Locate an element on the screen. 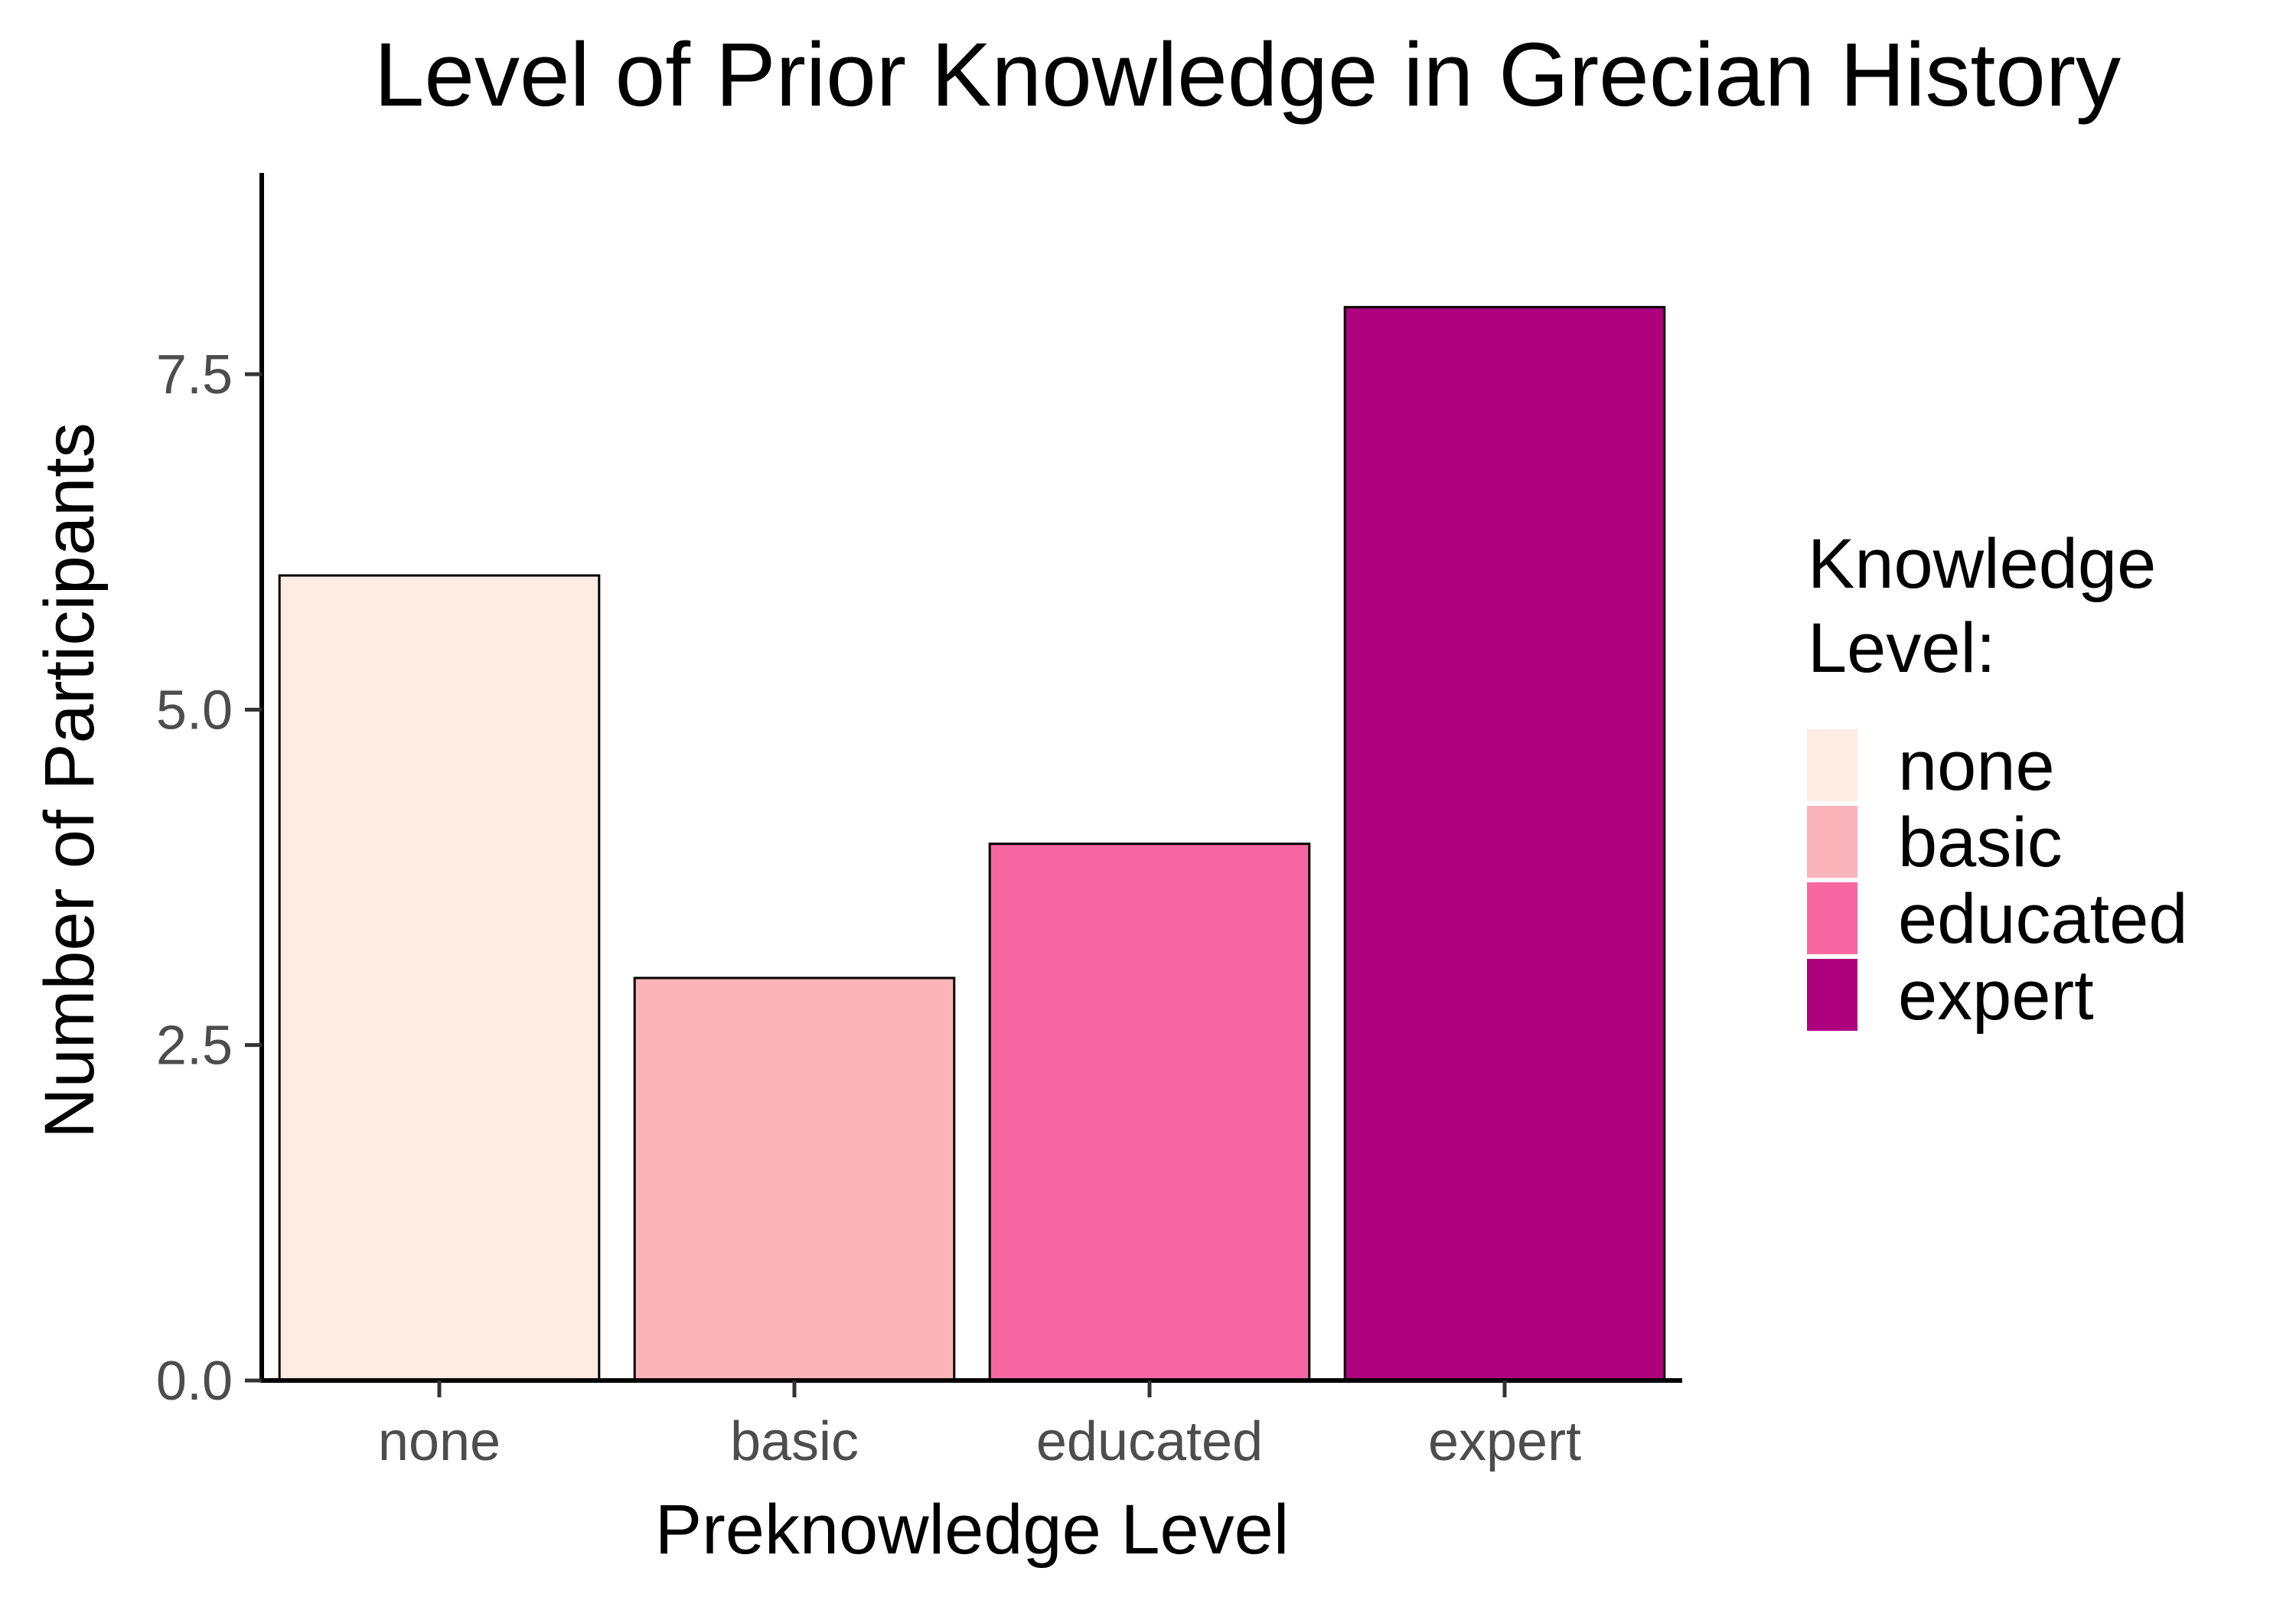  bar-none is located at coordinates (439, 978).